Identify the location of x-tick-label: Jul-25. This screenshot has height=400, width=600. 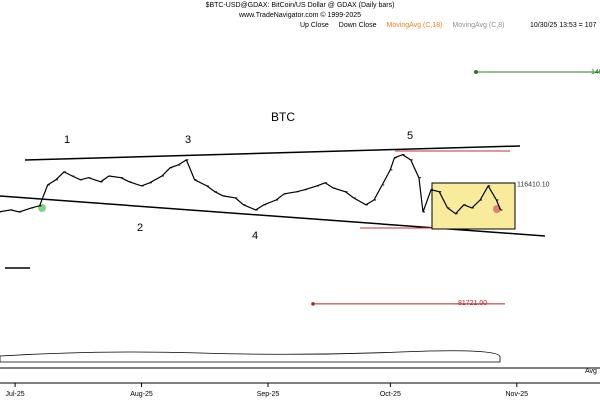
(15, 394).